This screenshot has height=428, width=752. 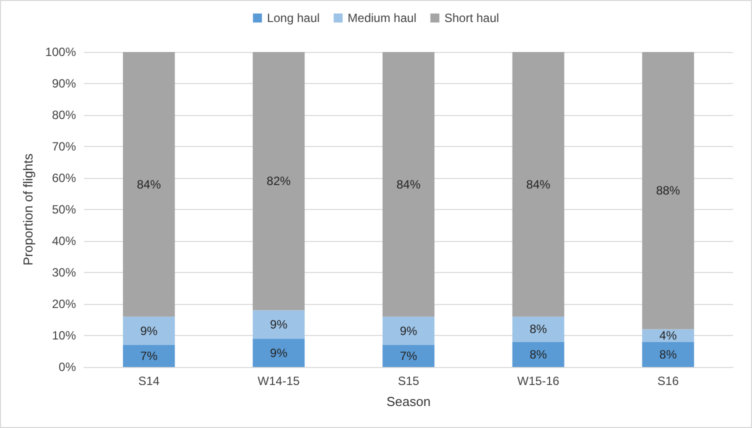 I want to click on data-label: 82%, so click(x=279, y=181).